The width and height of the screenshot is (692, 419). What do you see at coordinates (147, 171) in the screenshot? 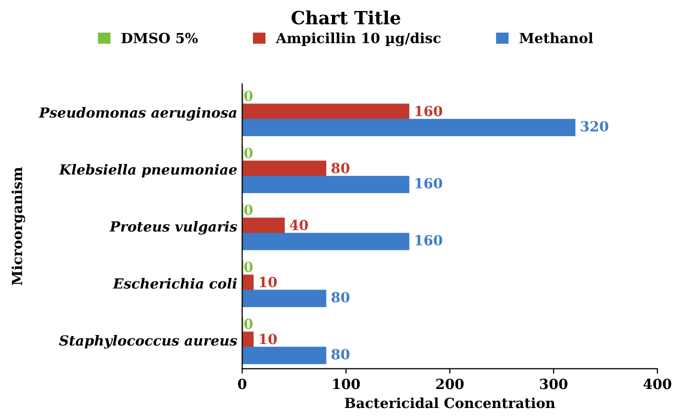
I see `y-tick-label: Klebsiella pneumoniae` at bounding box center [147, 171].